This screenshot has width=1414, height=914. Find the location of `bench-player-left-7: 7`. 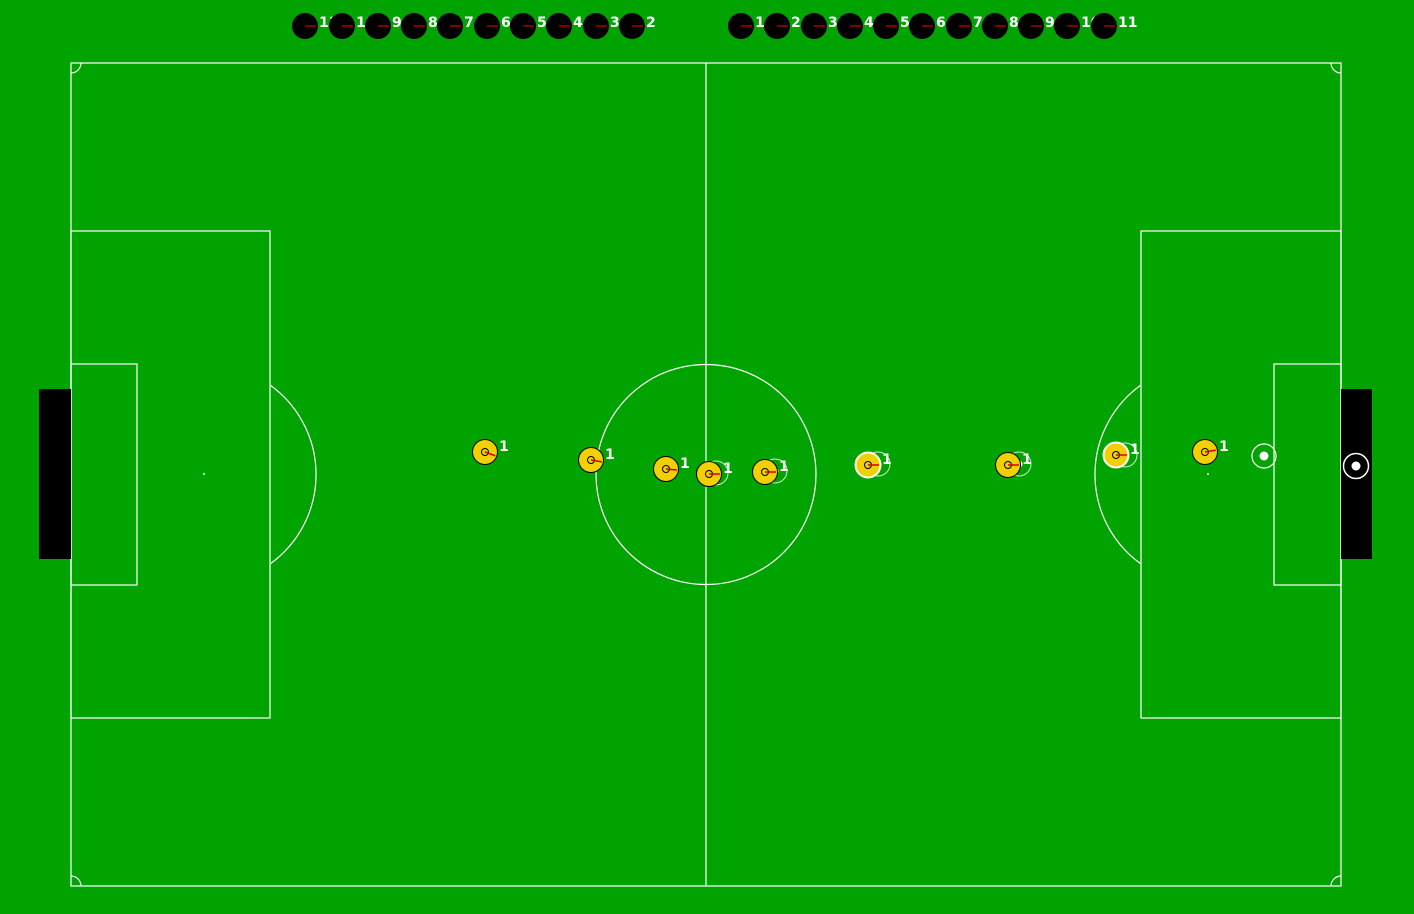

bench-player-left-7: 7 is located at coordinates (455, 26).